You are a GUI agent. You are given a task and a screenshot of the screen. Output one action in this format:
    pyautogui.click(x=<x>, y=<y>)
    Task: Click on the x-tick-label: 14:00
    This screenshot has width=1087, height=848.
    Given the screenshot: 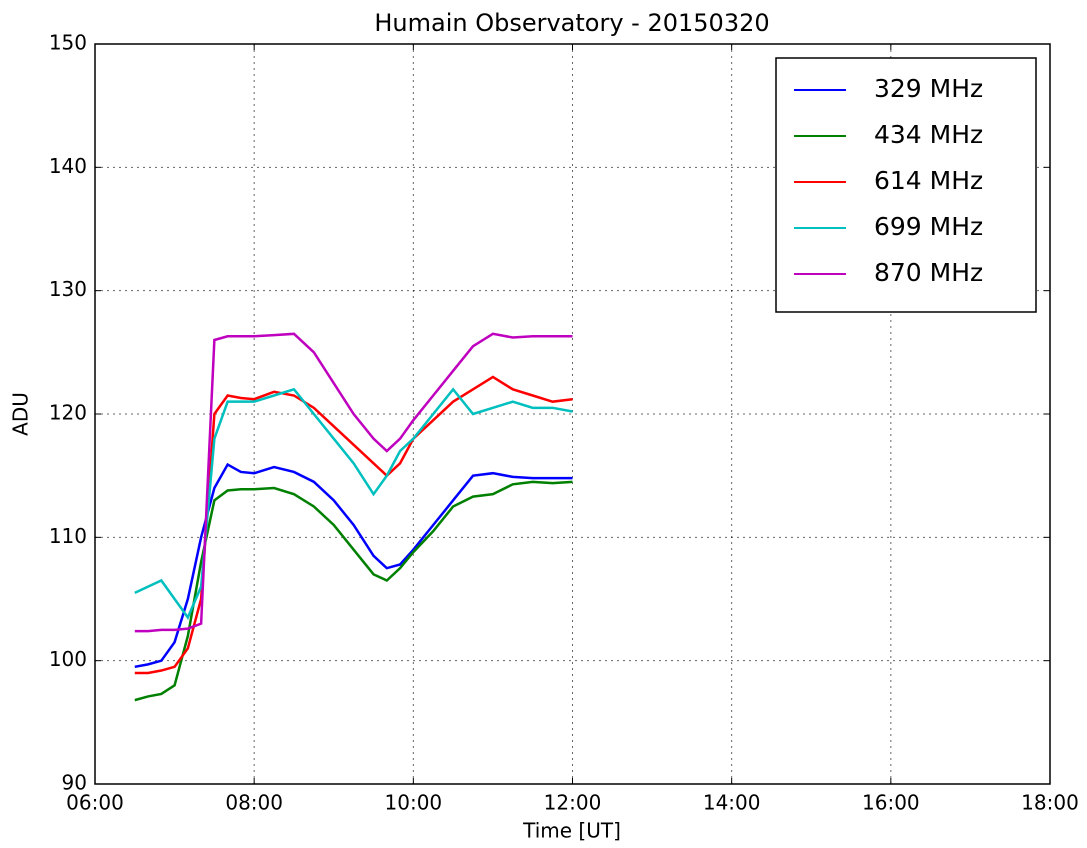 What is the action you would take?
    pyautogui.click(x=732, y=803)
    